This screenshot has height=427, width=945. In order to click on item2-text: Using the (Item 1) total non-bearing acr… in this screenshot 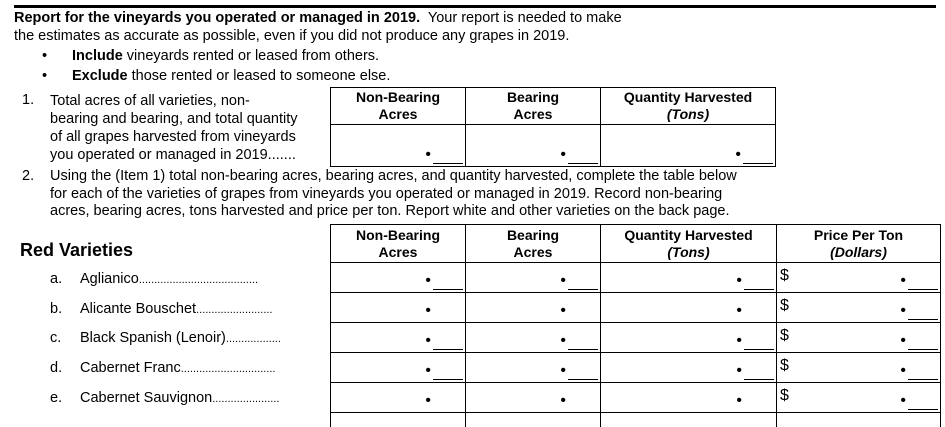, I will do `click(393, 193)`.